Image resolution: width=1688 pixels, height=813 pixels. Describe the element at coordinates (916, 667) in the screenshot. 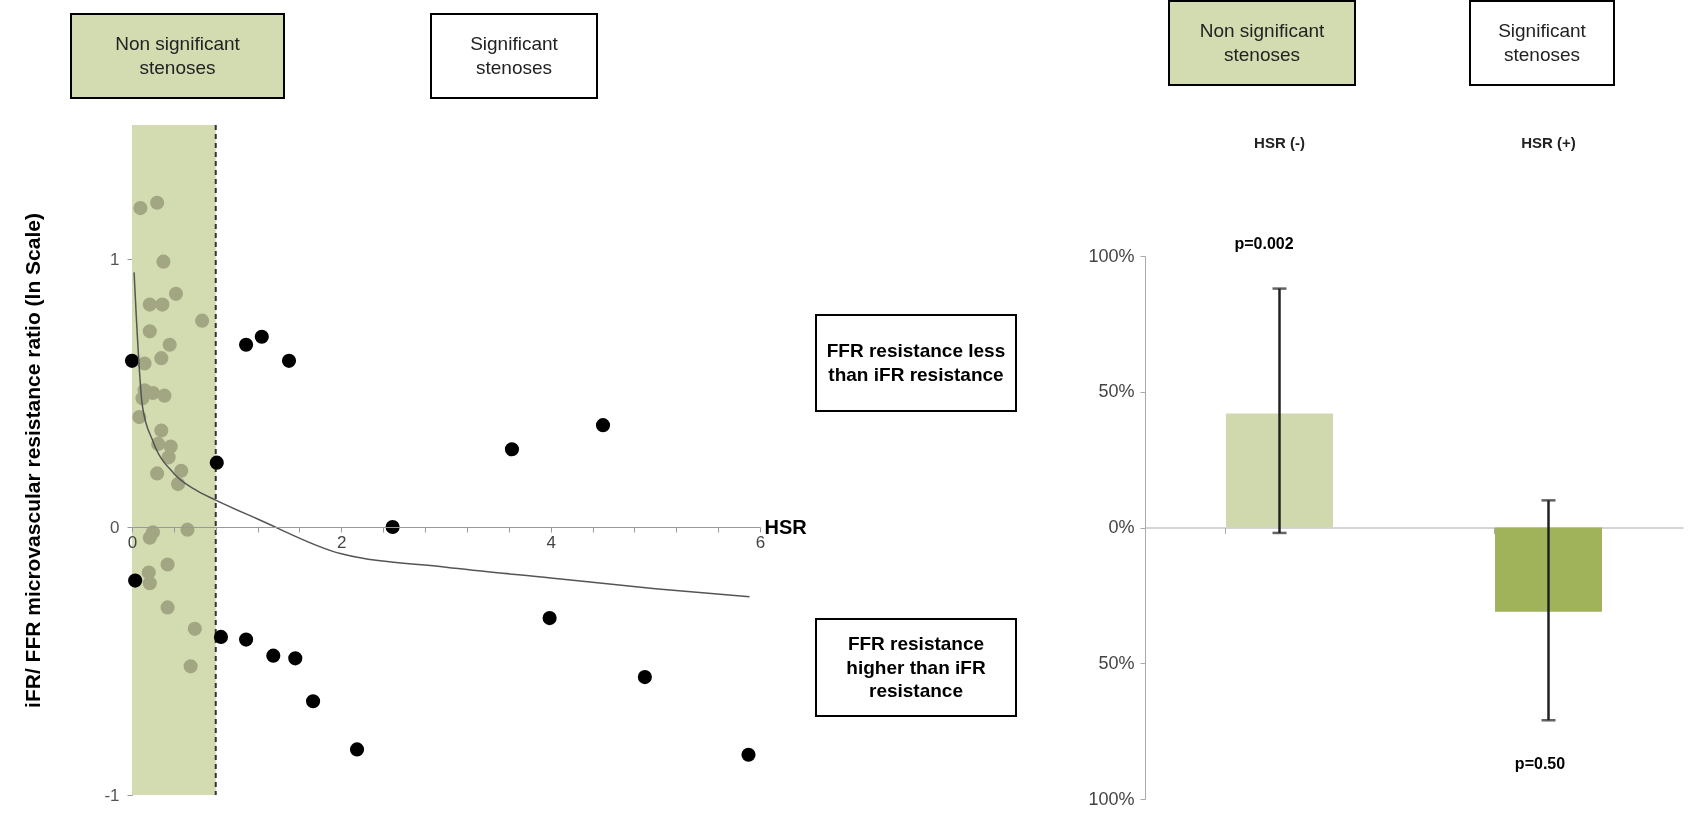

I see `text: FFR resistance higher than iFR resistance` at that location.